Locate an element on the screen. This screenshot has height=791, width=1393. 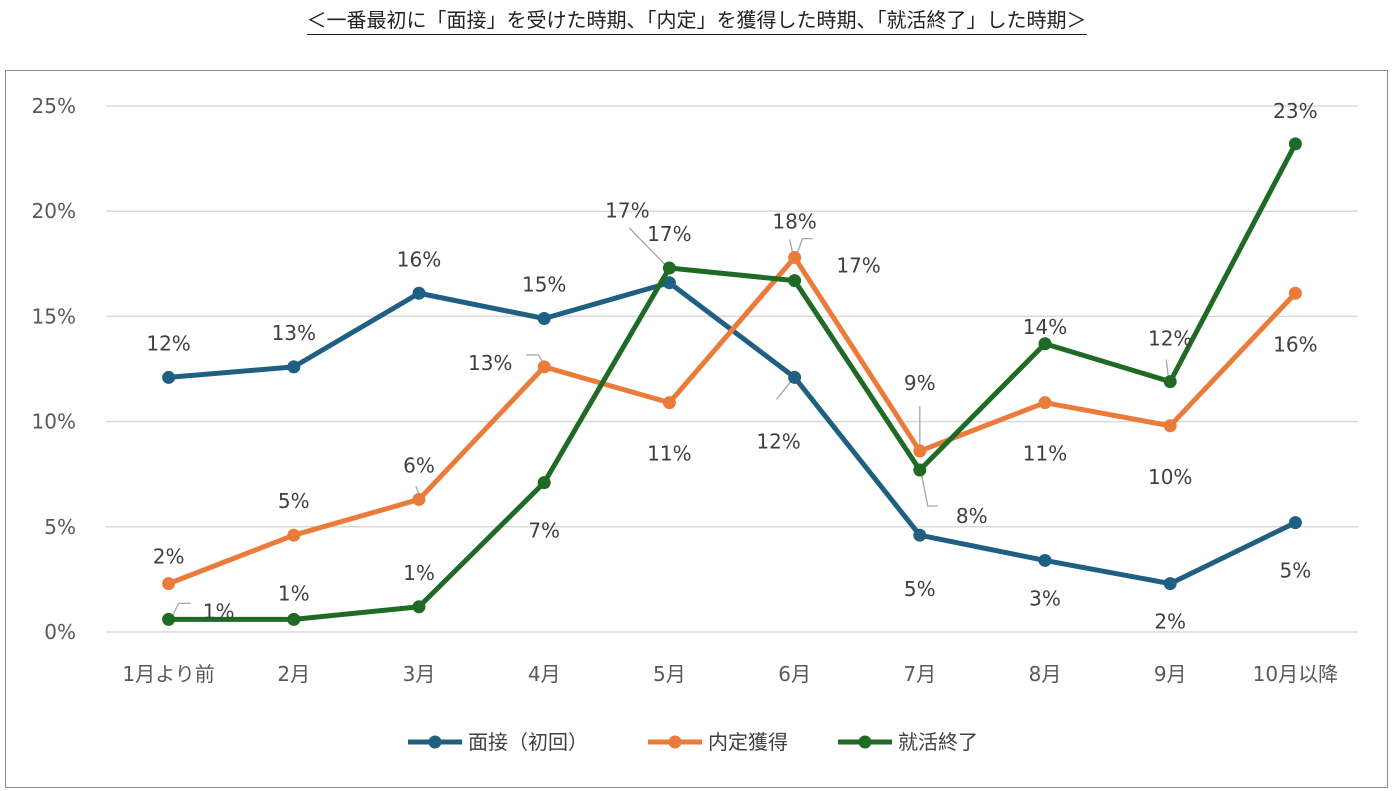
data-label: 8% is located at coordinates (972, 516).